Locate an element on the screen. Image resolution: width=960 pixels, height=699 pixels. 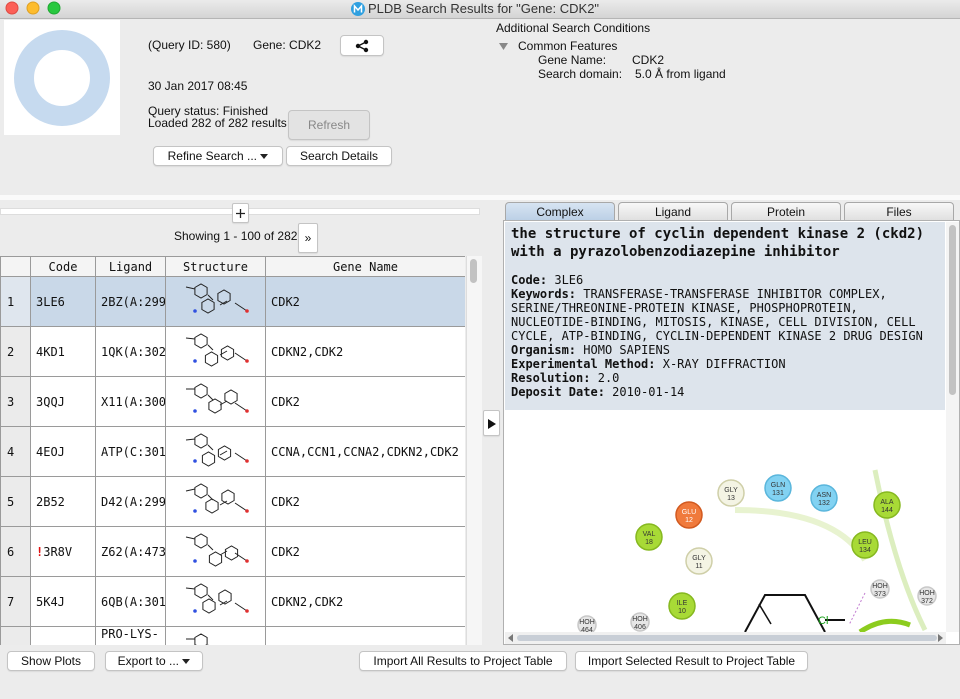
query-id: (Query ID: 580) is located at coordinates (189, 45).